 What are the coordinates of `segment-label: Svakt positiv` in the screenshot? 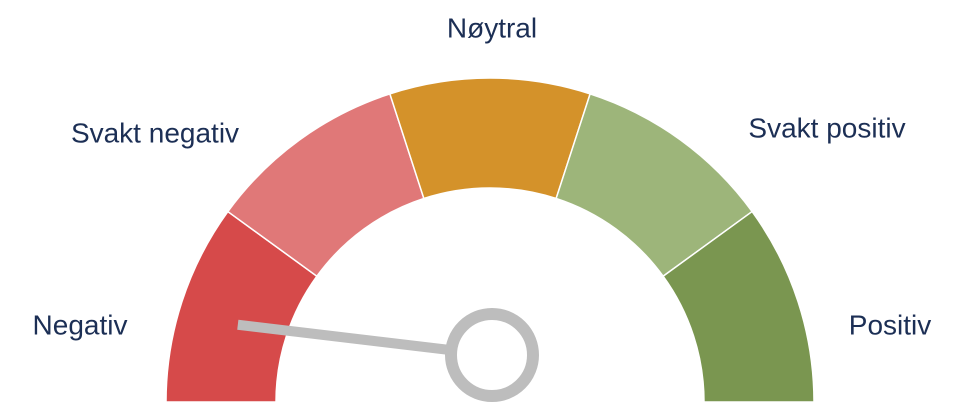 It's located at (826, 127).